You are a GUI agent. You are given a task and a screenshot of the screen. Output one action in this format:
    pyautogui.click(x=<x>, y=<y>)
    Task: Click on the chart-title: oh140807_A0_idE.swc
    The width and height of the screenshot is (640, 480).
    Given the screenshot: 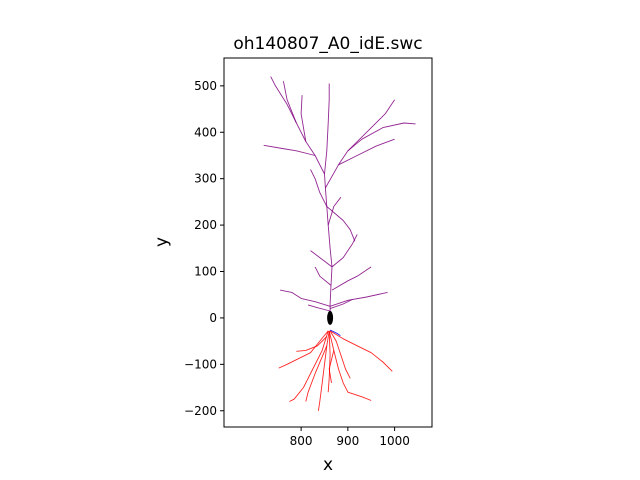 What is the action you would take?
    pyautogui.click(x=327, y=44)
    